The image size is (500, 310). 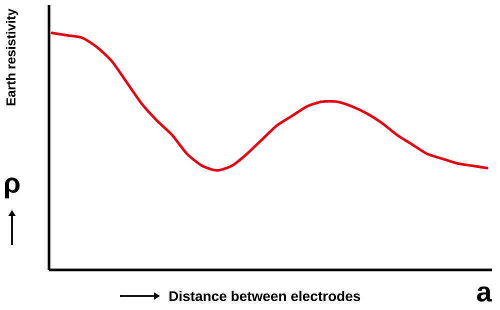 I want to click on text: a, so click(x=484, y=294).